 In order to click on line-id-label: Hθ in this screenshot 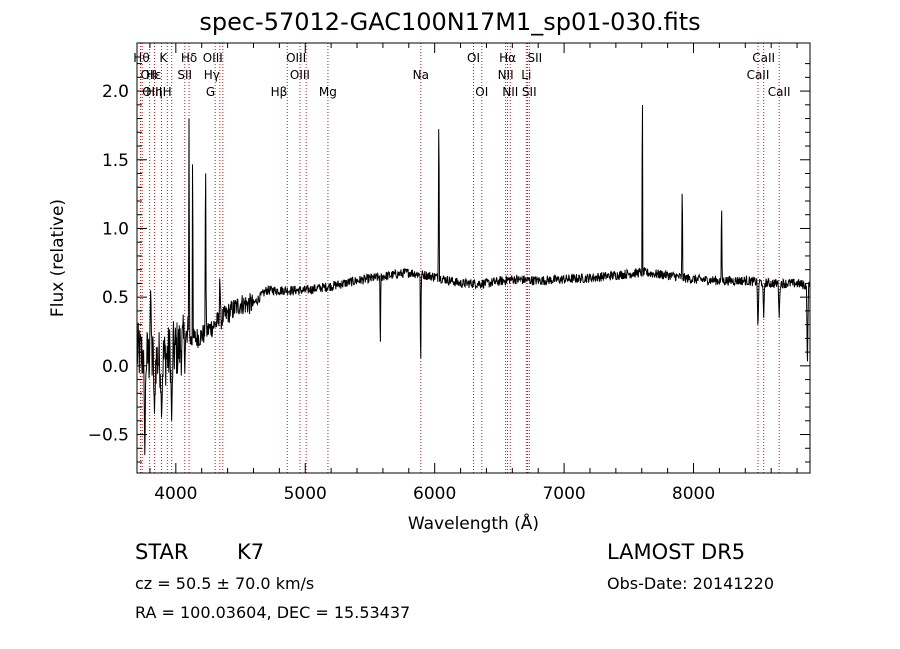, I will do `click(141, 58)`.